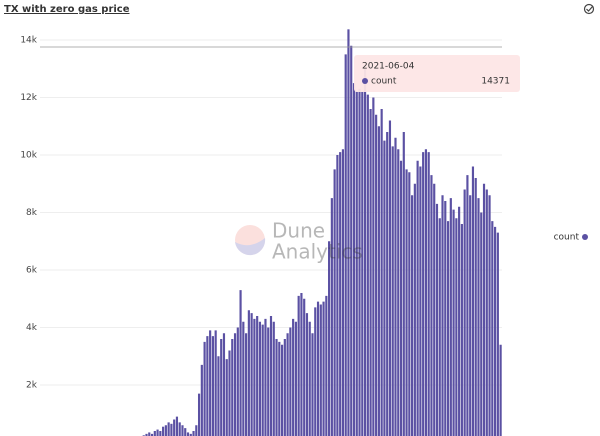 The image size is (600, 436). I want to click on tooltip-value: 14371, so click(495, 82).